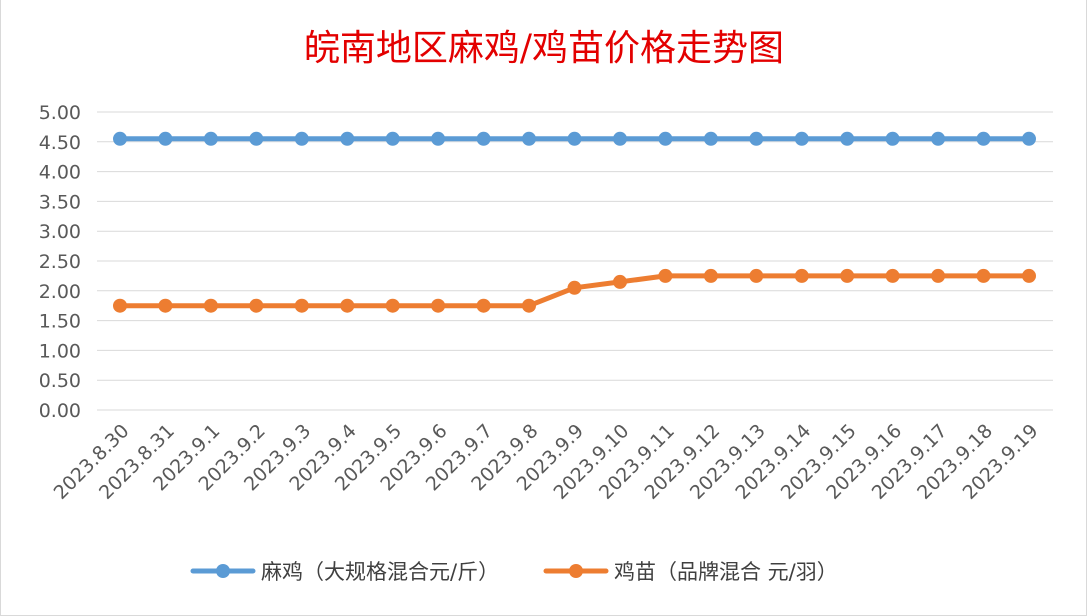 Image resolution: width=1087 pixels, height=616 pixels. I want to click on legend: 麻鸡（大规格混合元/斤） 鸡苗（品牌混合 元/羽）, so click(514, 572).